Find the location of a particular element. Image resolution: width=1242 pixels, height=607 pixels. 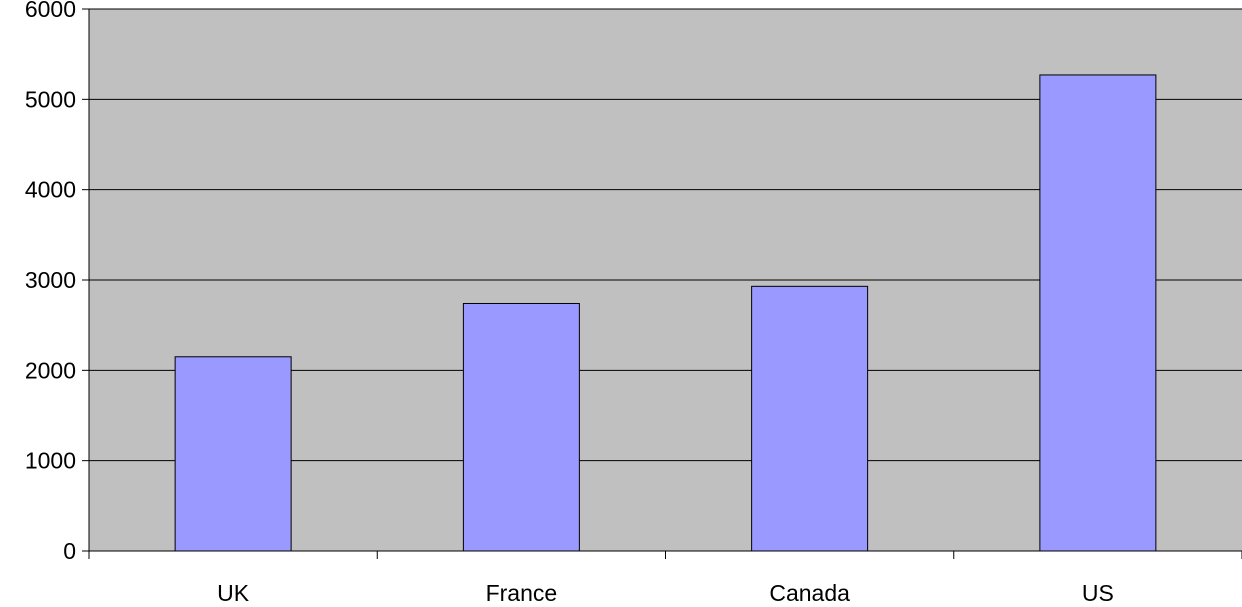

y-tick-label: 5000 is located at coordinates (50, 99).